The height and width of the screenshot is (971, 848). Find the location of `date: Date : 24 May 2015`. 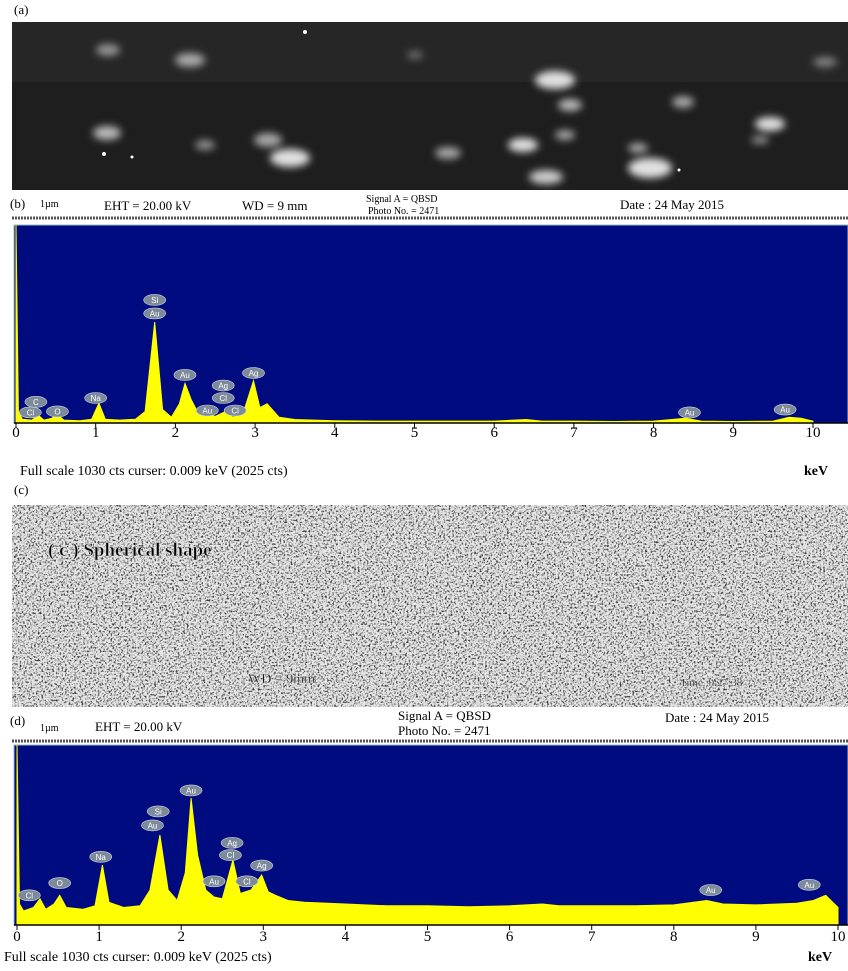

date: Date : 24 May 2015 is located at coordinates (672, 204).